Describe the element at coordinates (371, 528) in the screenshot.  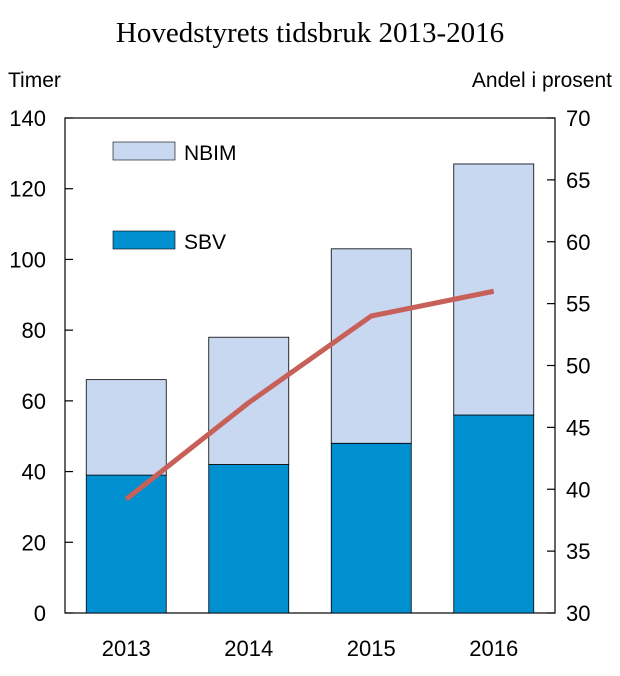
I see `bar-sbv-2015` at that location.